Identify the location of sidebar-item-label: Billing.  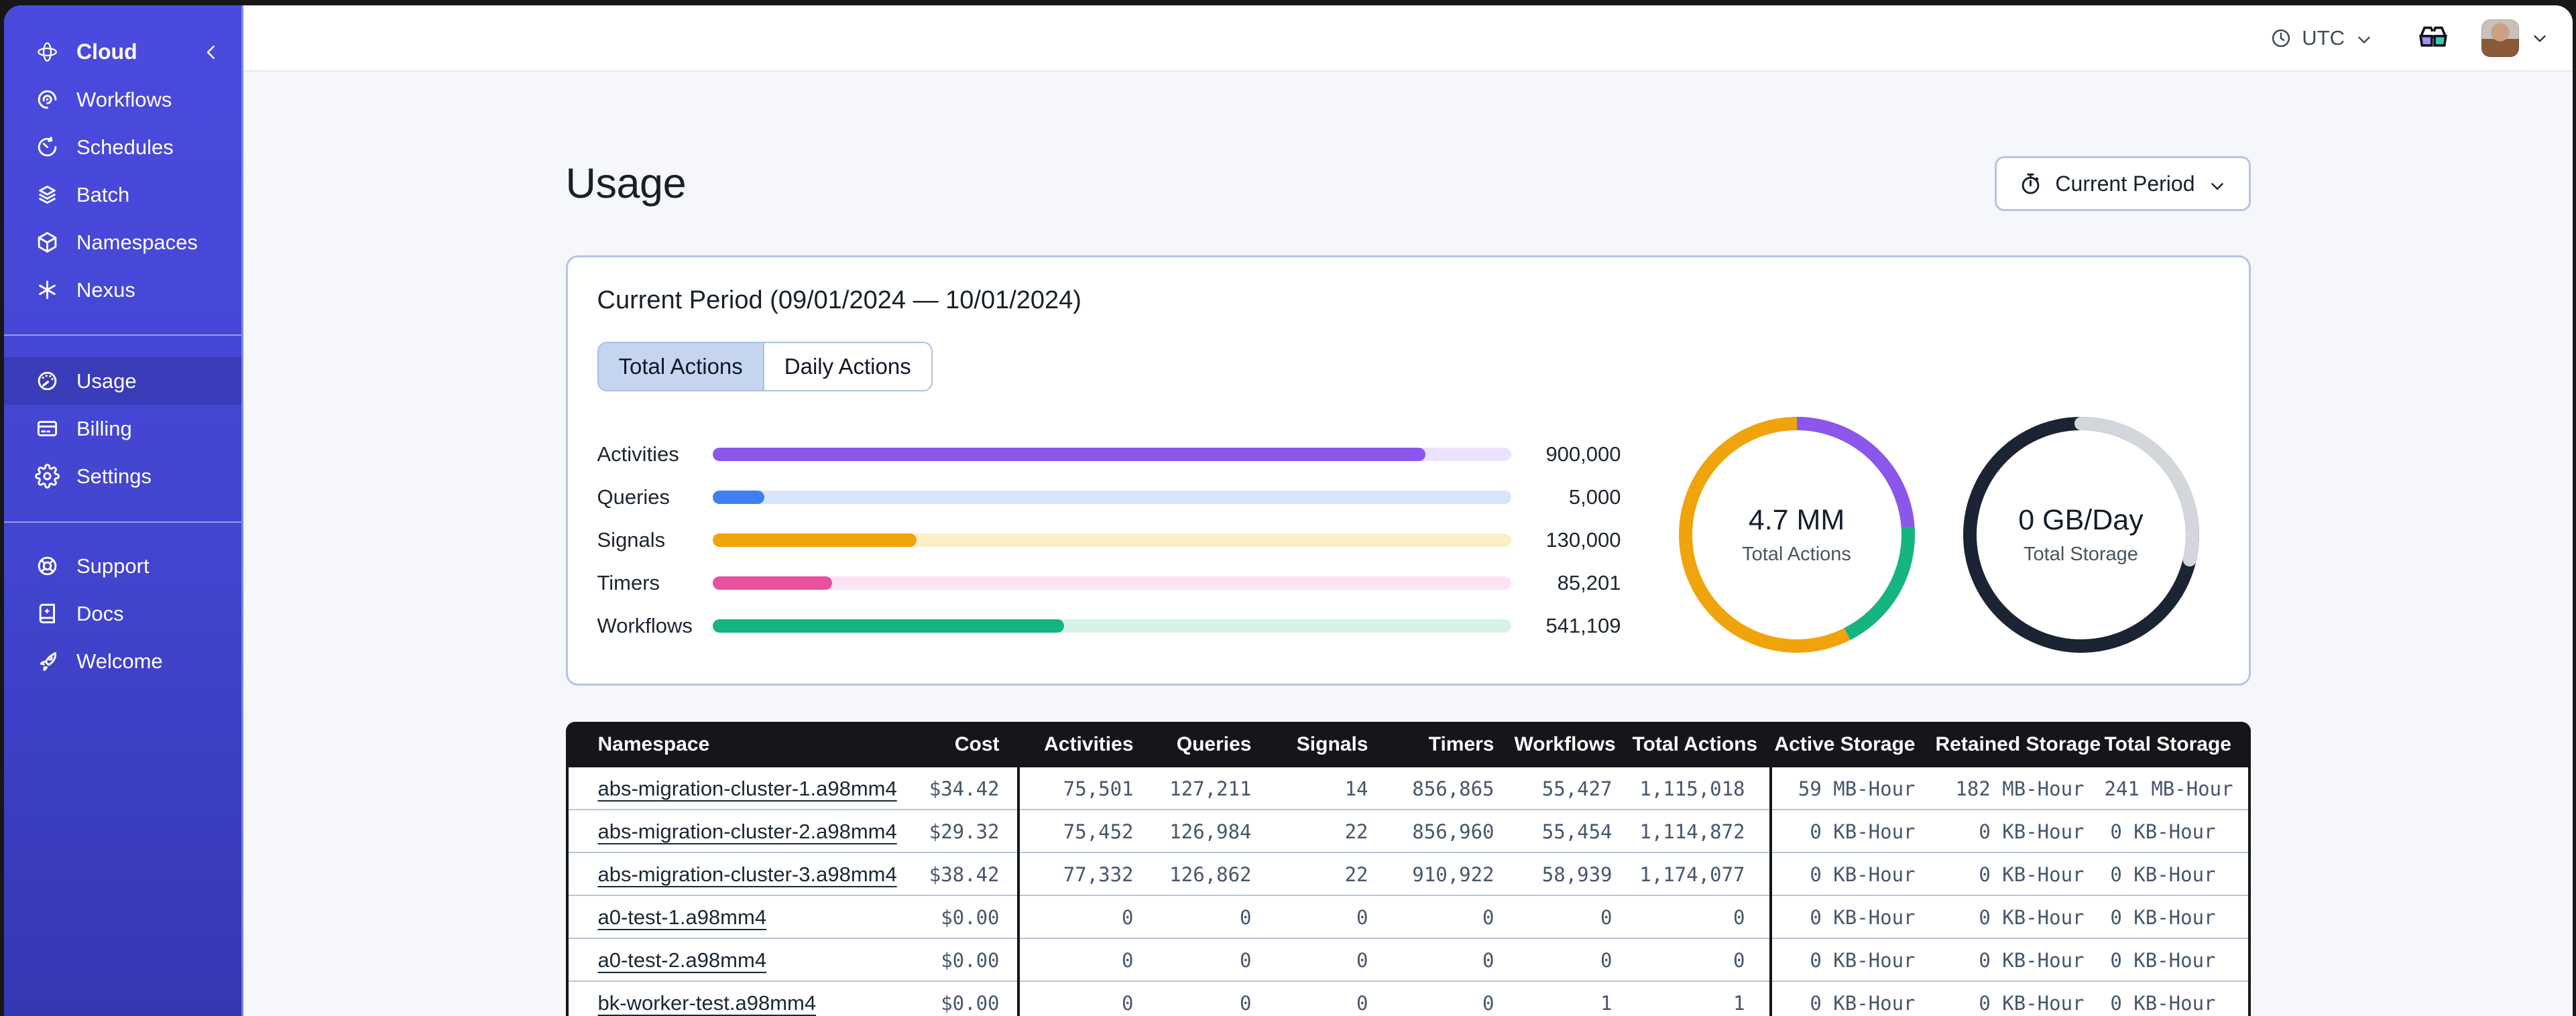
(104, 428).